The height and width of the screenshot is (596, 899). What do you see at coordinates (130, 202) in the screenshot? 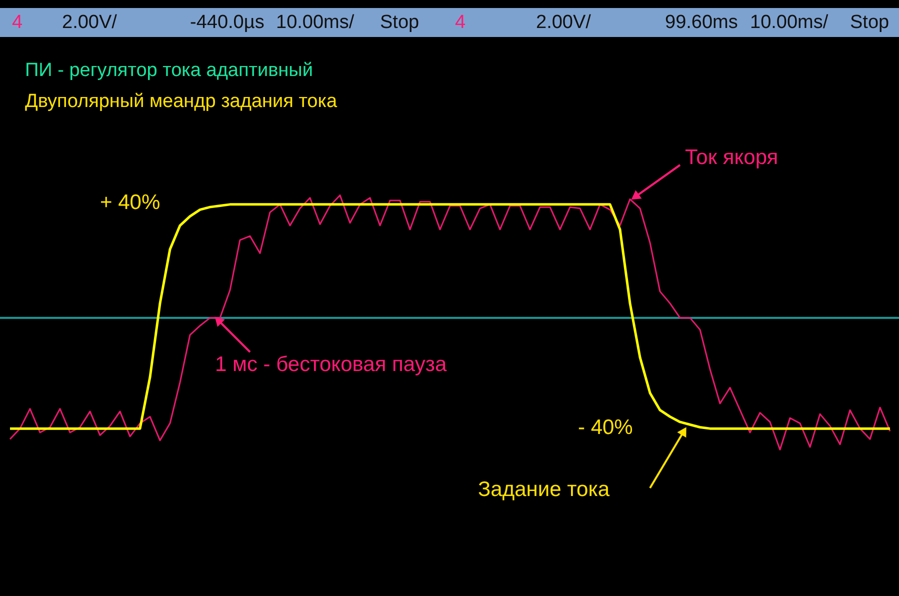
I see `annotation: + 40%` at bounding box center [130, 202].